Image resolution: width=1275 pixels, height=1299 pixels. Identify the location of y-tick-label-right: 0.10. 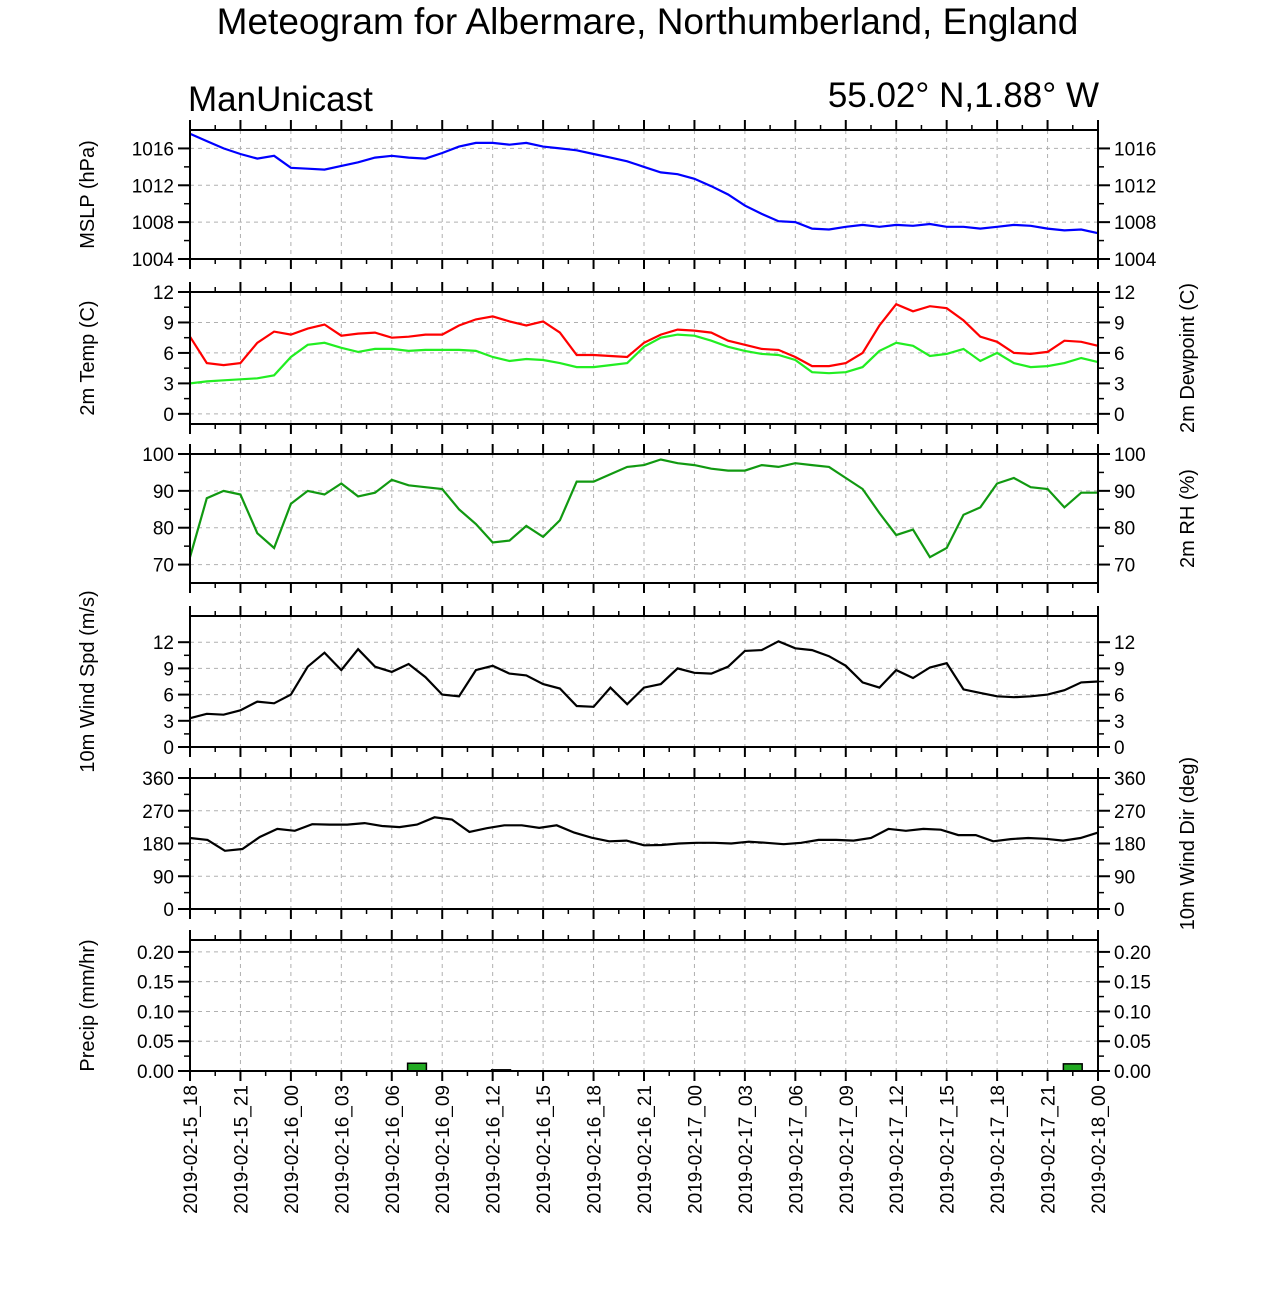
(1132, 1012).